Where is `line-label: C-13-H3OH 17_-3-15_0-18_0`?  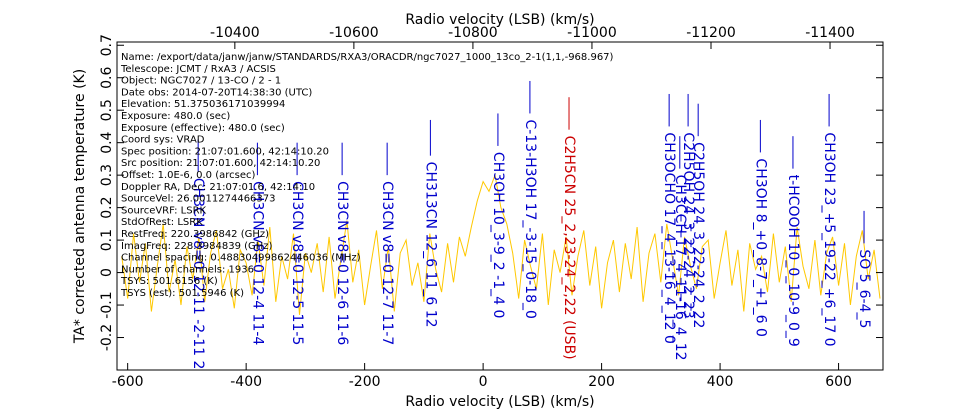 line-label: C-13-H3OH 17_-3-15_0-18_0 is located at coordinates (530, 218).